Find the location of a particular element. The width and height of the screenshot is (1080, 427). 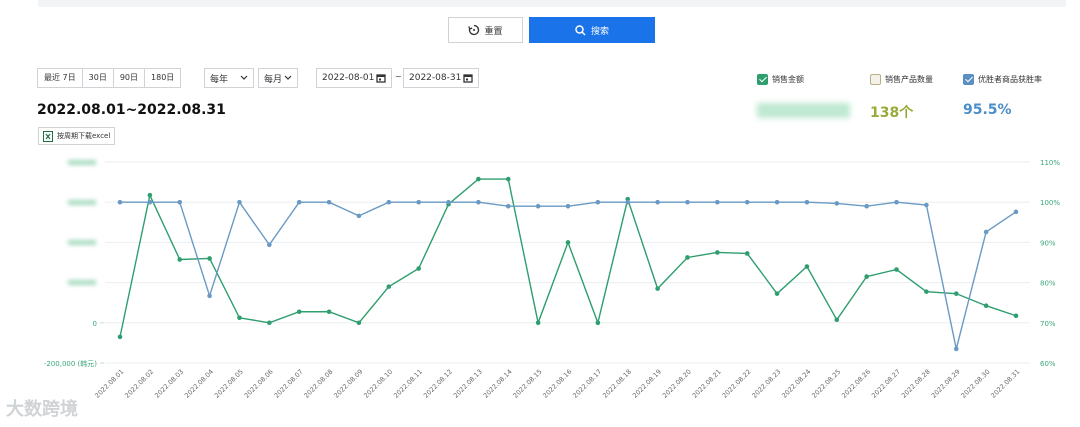

x-tick-label: 2022.08.10 is located at coordinates (378, 384).